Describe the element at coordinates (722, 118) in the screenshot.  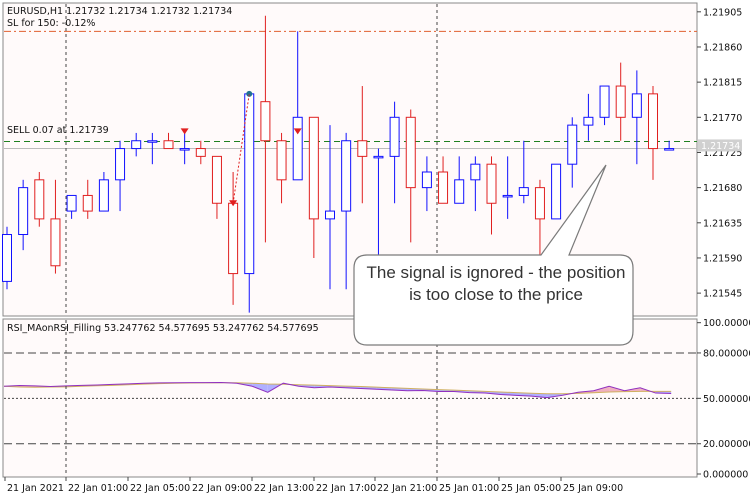
I see `price-tick-label: 1.21770` at that location.